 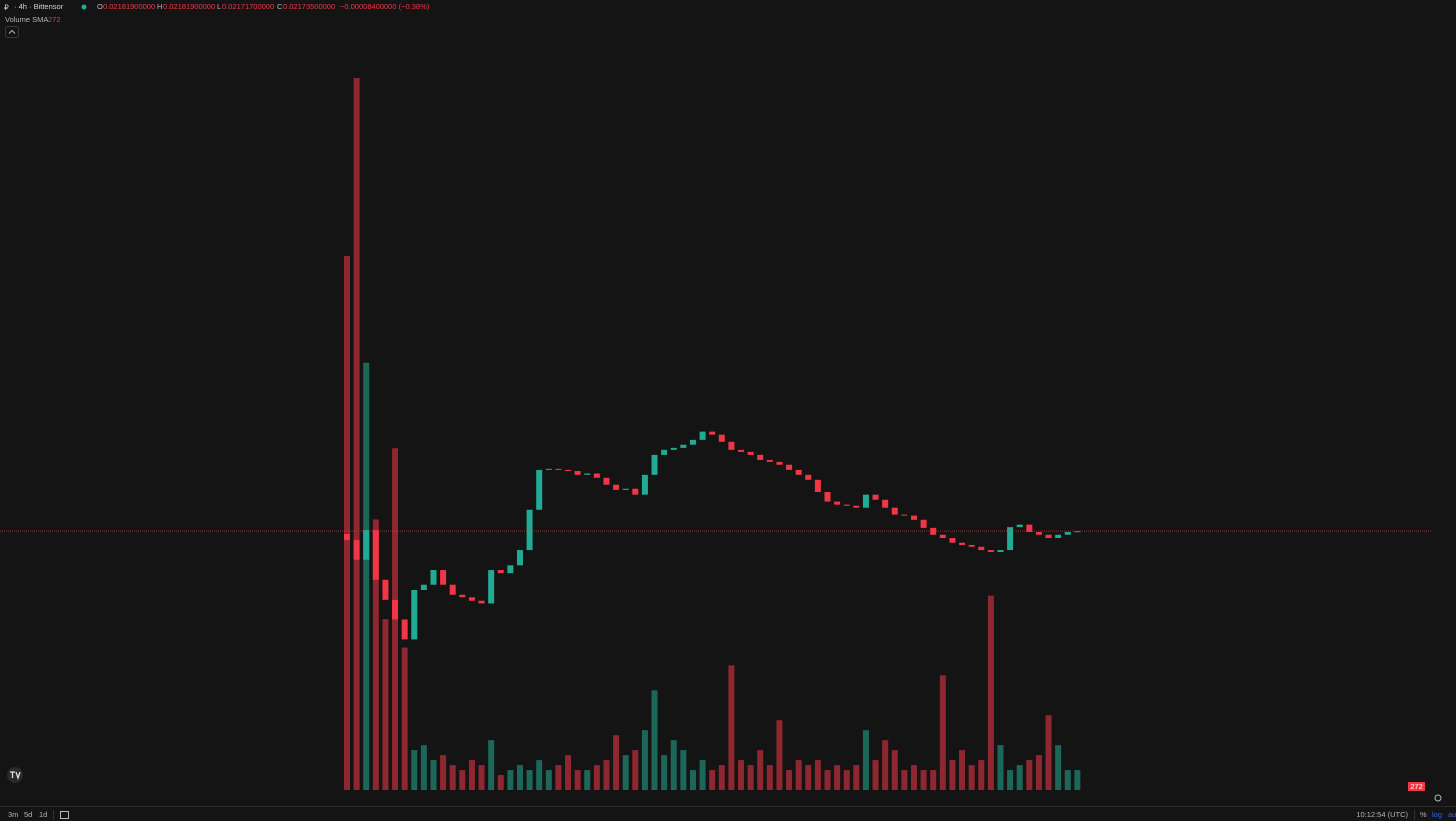 I want to click on settings-icon, so click(x=1438, y=798).